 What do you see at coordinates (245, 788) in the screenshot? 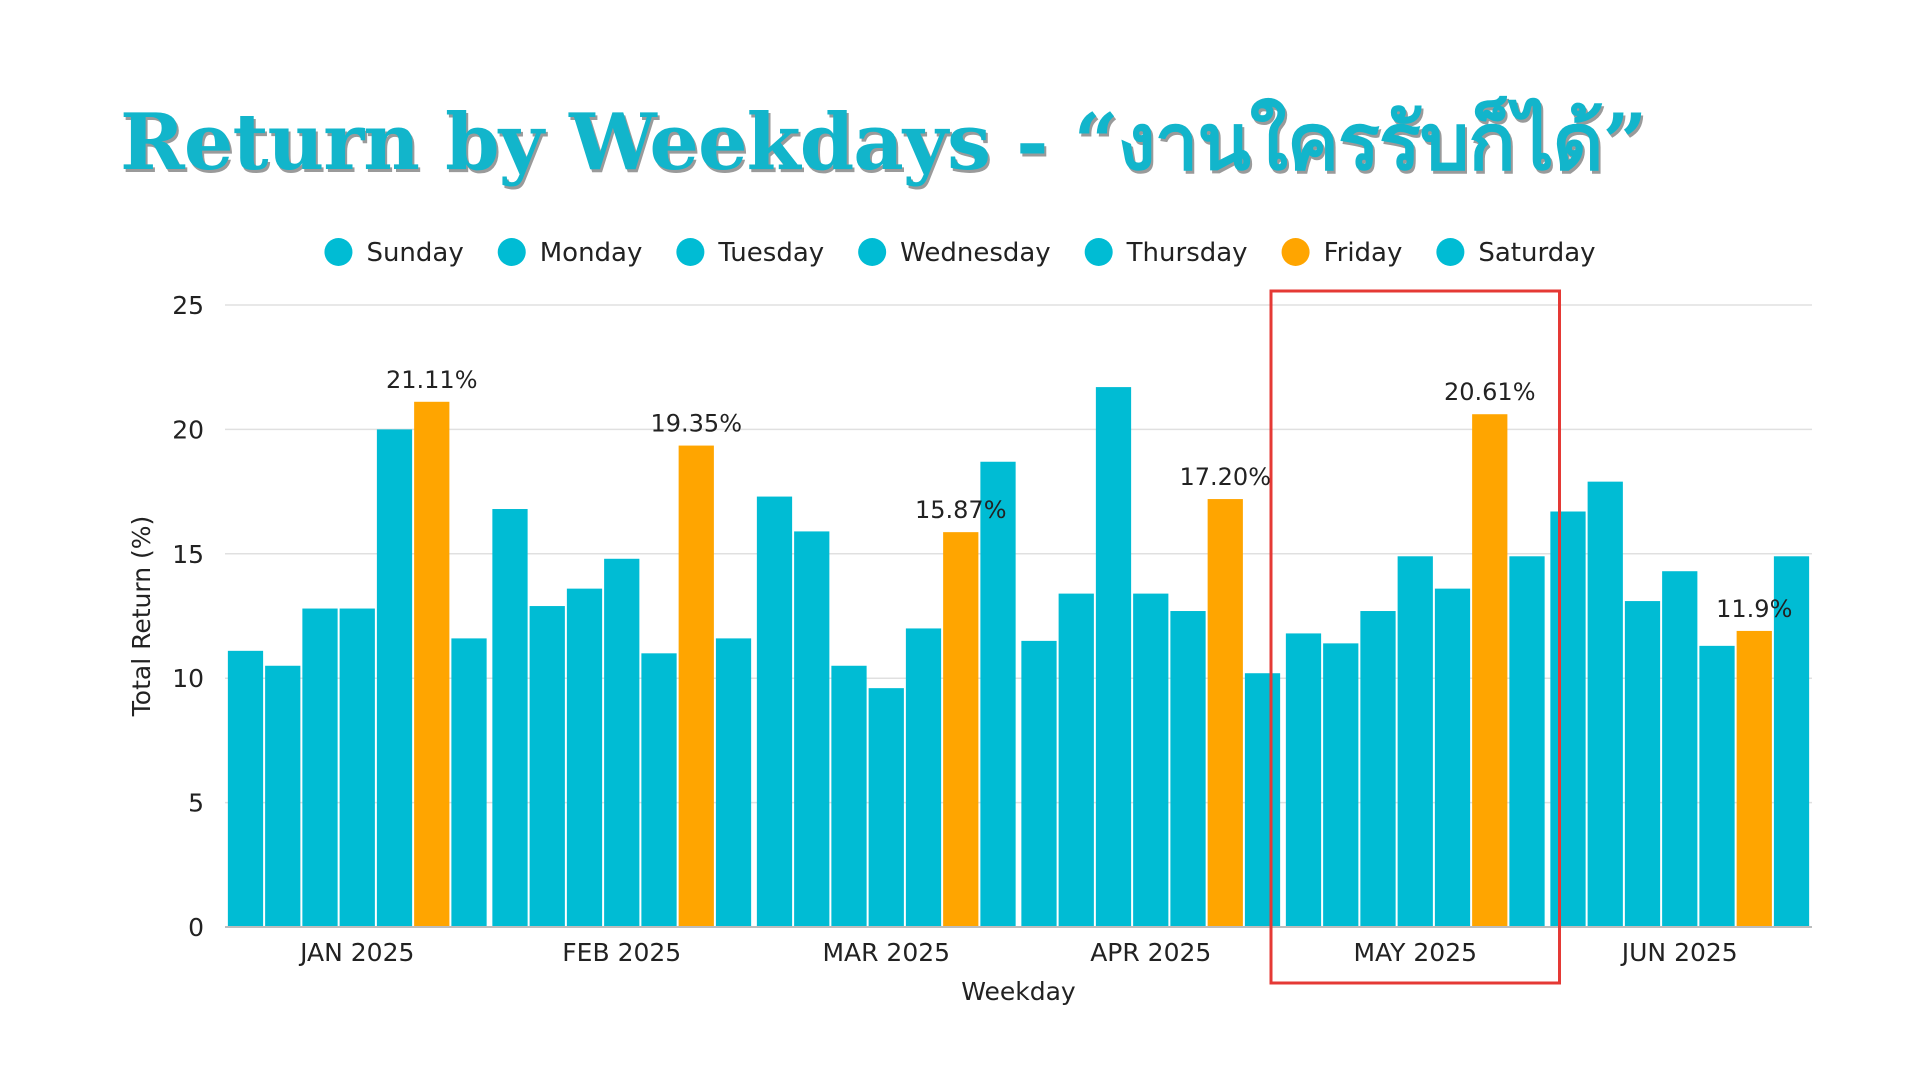
I see `bar-jan-2025-sunday` at bounding box center [245, 788].